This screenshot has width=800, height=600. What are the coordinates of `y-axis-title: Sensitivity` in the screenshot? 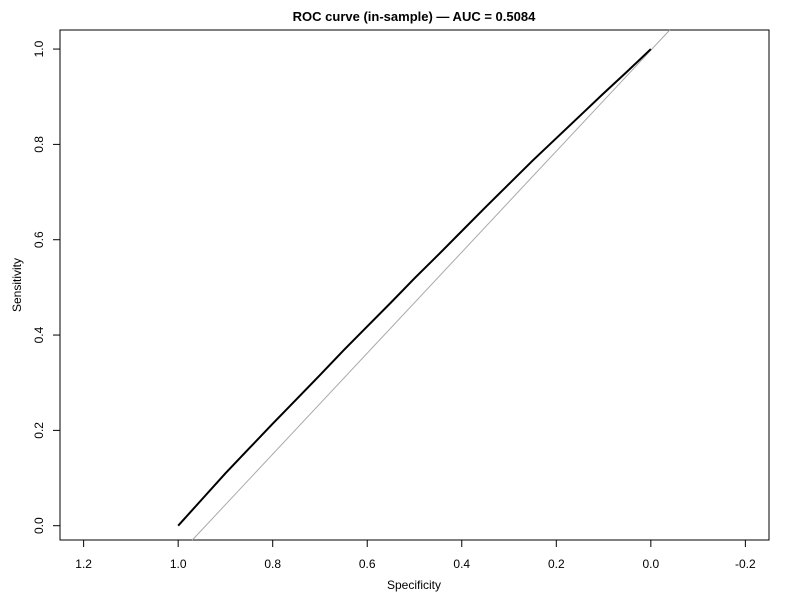 It's located at (17, 285).